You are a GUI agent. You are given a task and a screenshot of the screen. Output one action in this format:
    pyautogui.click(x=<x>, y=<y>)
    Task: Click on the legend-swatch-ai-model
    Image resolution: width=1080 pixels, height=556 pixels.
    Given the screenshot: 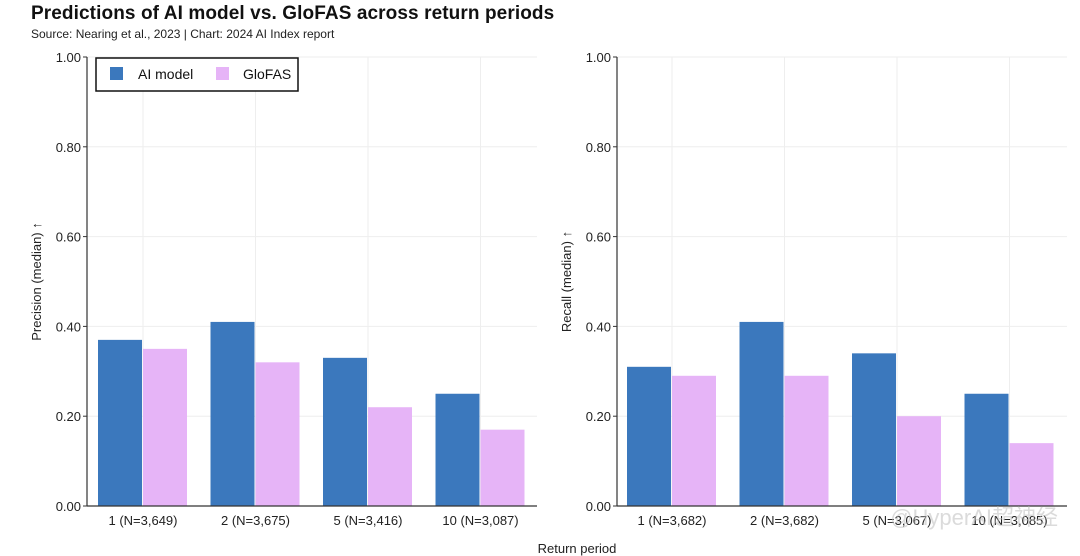 What is the action you would take?
    pyautogui.click(x=116, y=73)
    